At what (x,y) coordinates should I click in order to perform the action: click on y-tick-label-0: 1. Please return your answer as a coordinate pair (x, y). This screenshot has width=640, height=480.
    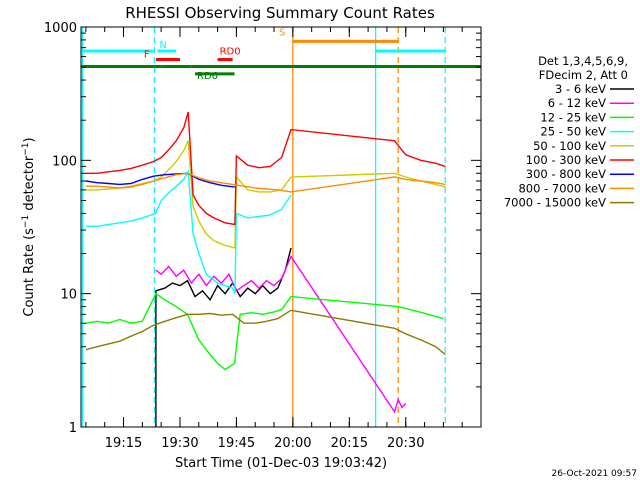
    Looking at the image, I should click on (73, 428).